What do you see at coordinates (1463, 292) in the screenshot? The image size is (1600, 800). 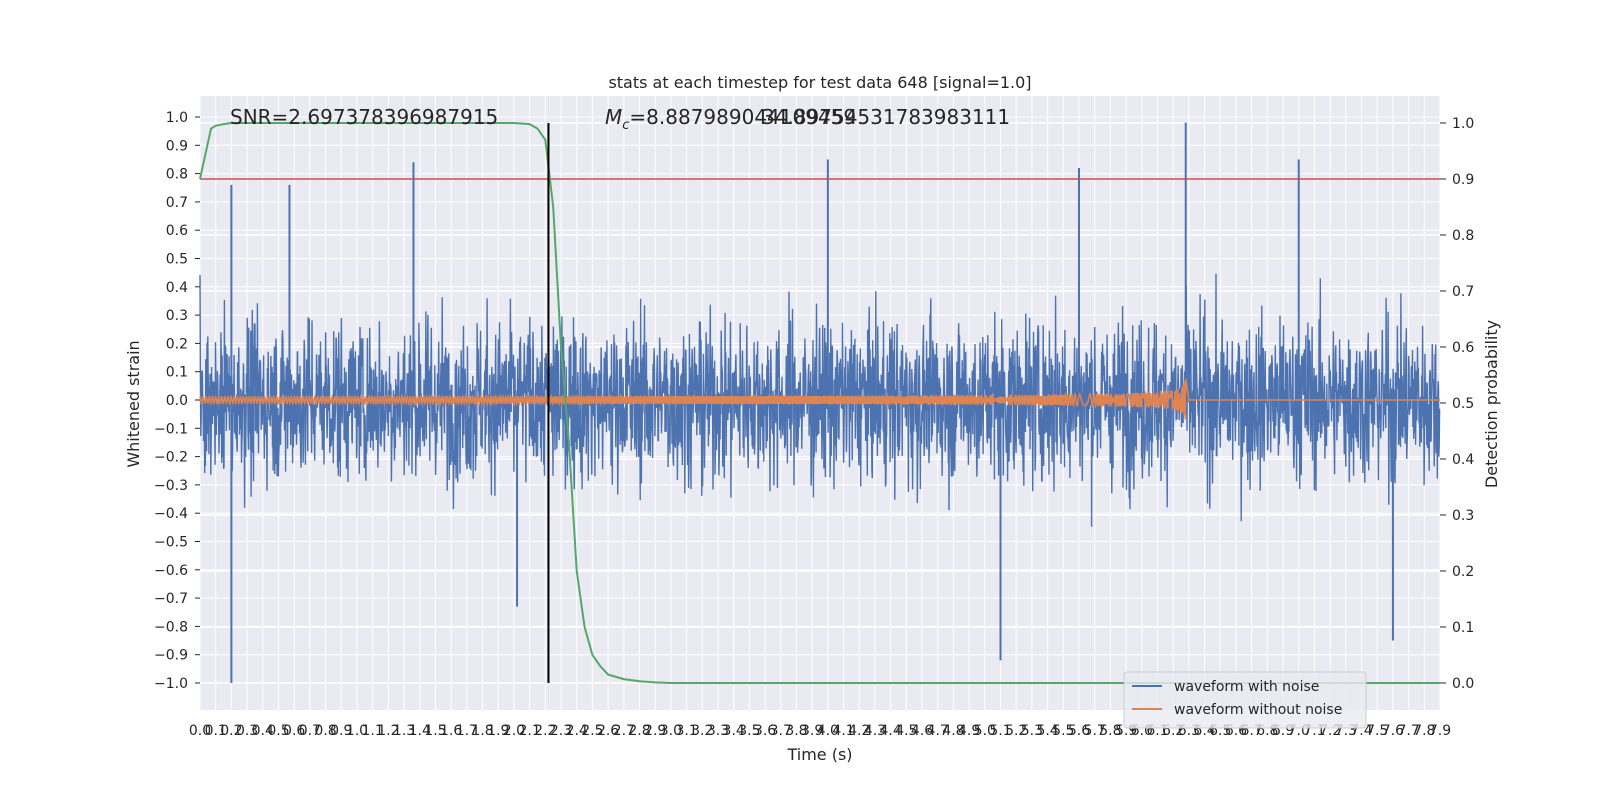 I see `y-tick-label-right: 0.7` at bounding box center [1463, 292].